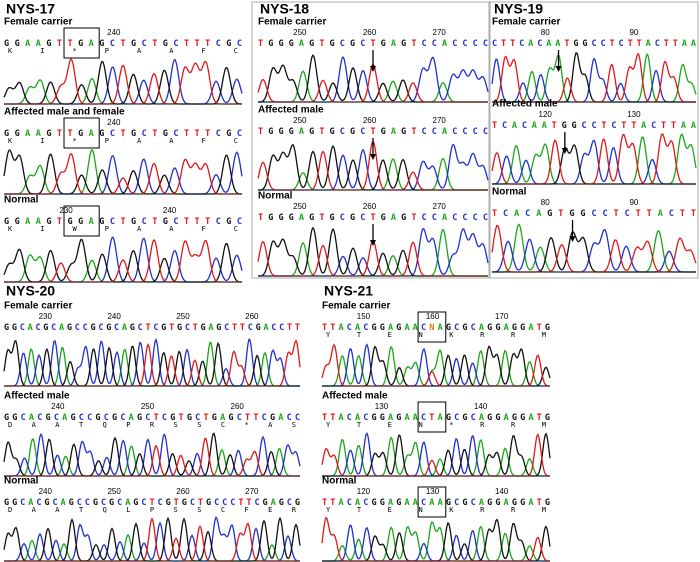 Image resolution: width=700 pixels, height=562 pixels. Describe the element at coordinates (518, 9) in the screenshot. I see `panel-title: NYS-19` at that location.